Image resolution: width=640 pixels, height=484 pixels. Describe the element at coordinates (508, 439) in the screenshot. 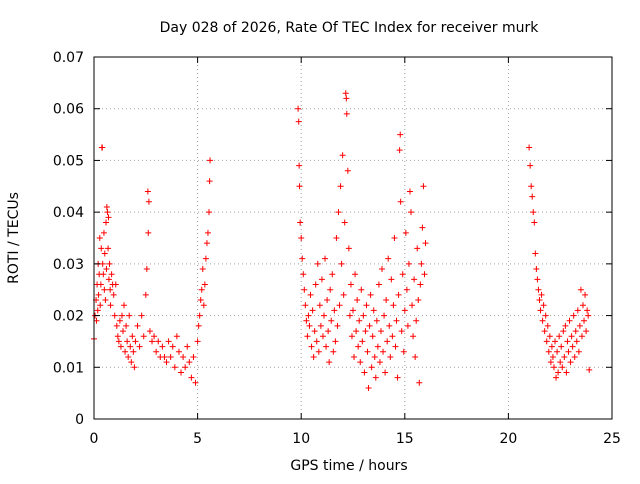

I see `x-tick-label: 20` at that location.